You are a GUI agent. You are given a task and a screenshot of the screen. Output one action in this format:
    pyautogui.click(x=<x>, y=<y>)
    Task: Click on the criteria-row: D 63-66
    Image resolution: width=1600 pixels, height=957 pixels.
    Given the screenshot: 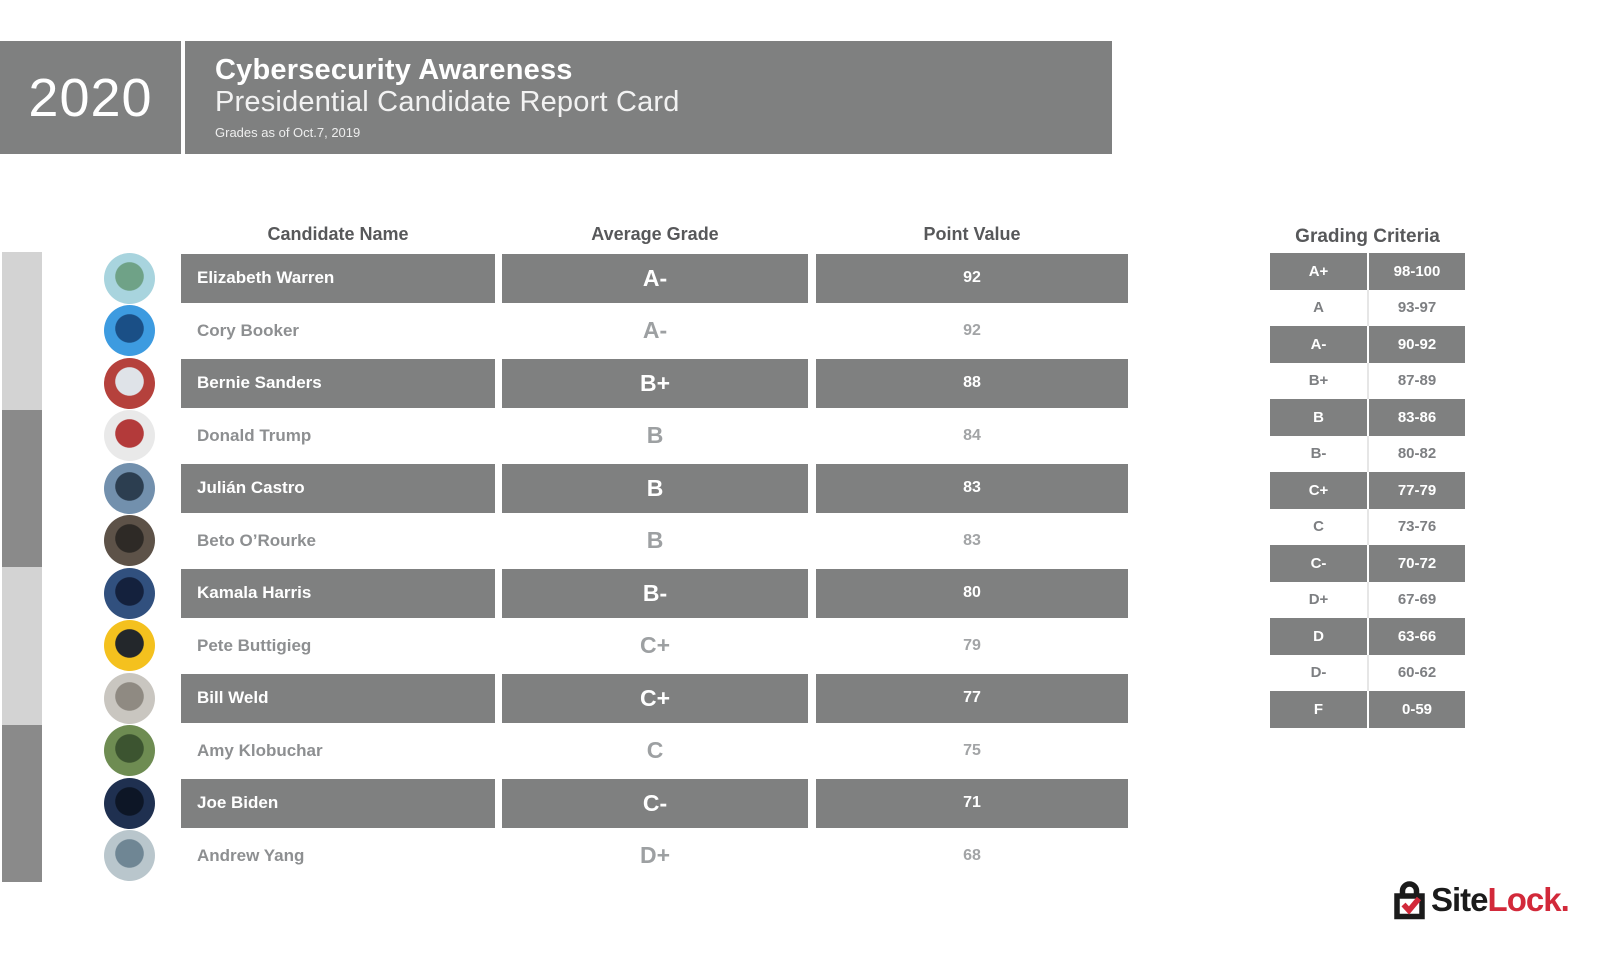 What is the action you would take?
    pyautogui.click(x=1367, y=636)
    